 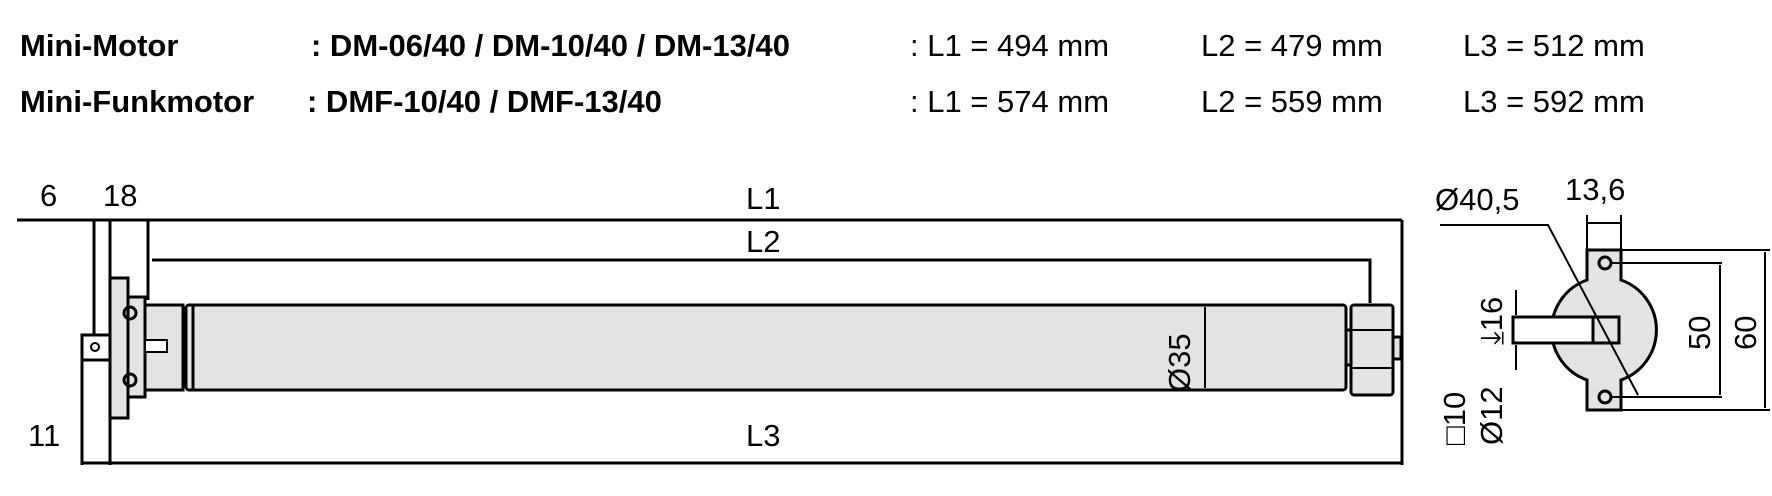 I want to click on length-l1: : L1 = 494 mm, so click(x=1009, y=45).